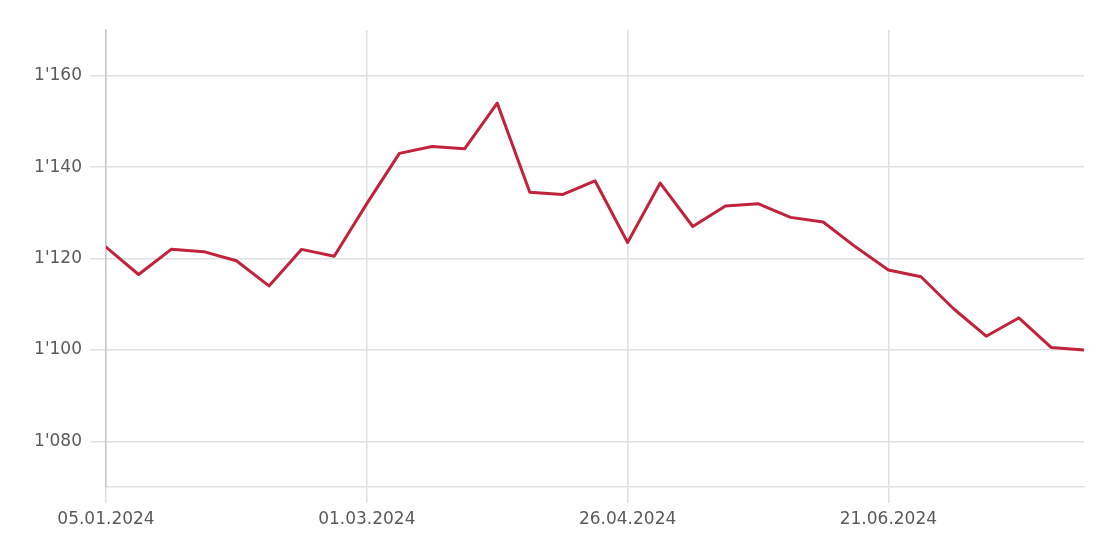  Describe the element at coordinates (367, 517) in the screenshot. I see `x-tick-label: 01.03.2024` at that location.